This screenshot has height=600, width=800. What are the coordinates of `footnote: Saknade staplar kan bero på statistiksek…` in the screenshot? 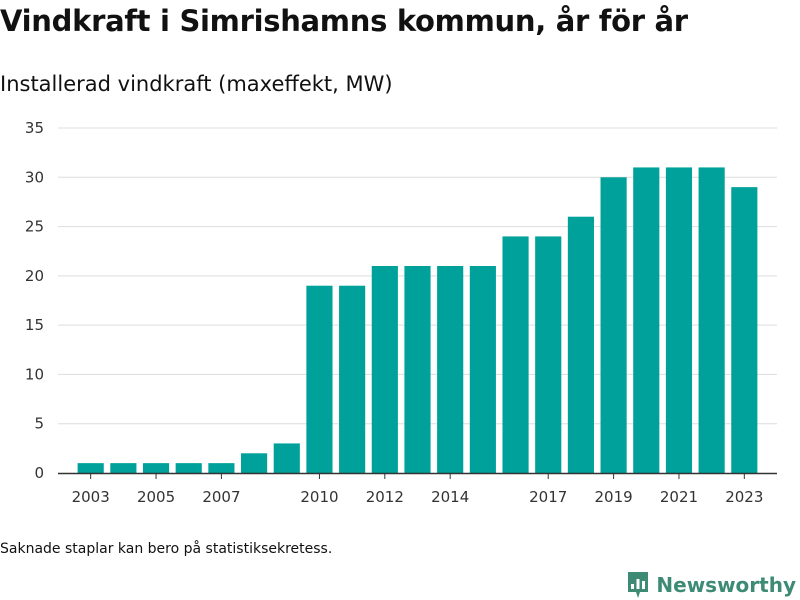 It's located at (166, 549).